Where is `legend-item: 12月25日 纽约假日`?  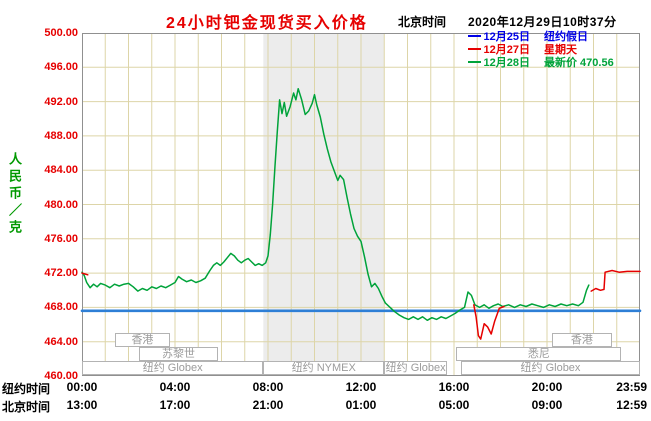 legend-item: 12月25日 纽约假日 is located at coordinates (553, 36).